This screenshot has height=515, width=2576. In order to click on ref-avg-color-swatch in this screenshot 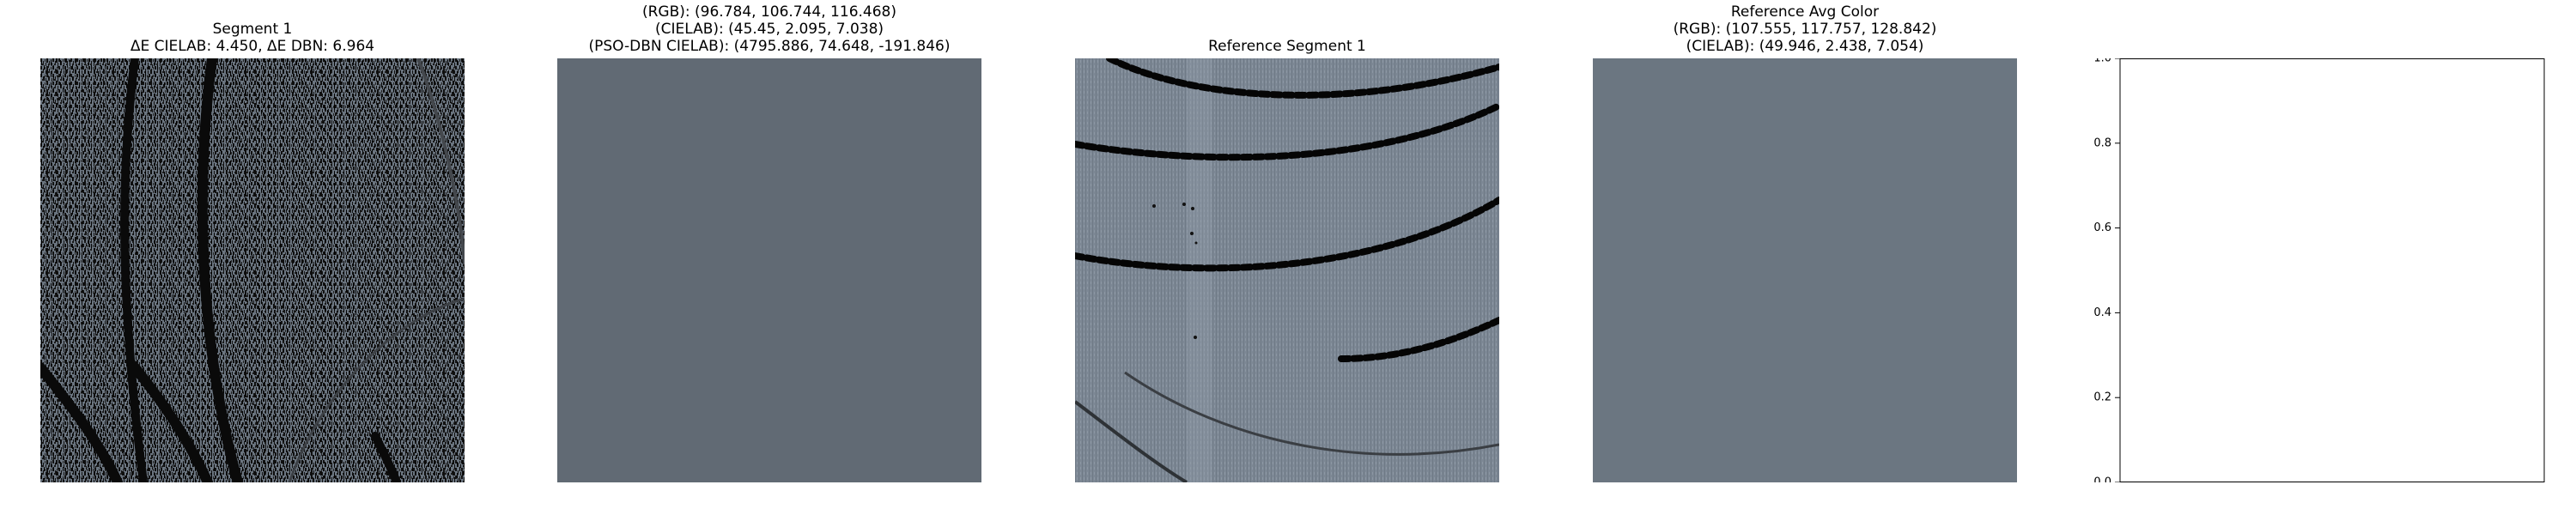, I will do `click(1805, 270)`.